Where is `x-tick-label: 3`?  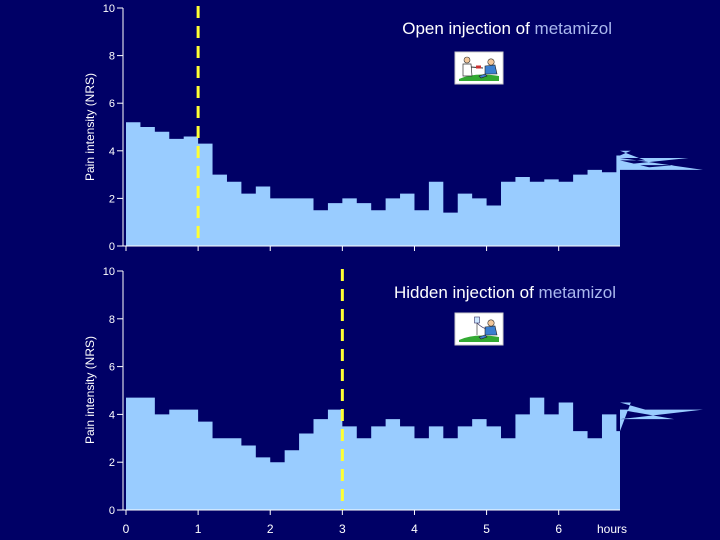 x-tick-label: 3 is located at coordinates (342, 529).